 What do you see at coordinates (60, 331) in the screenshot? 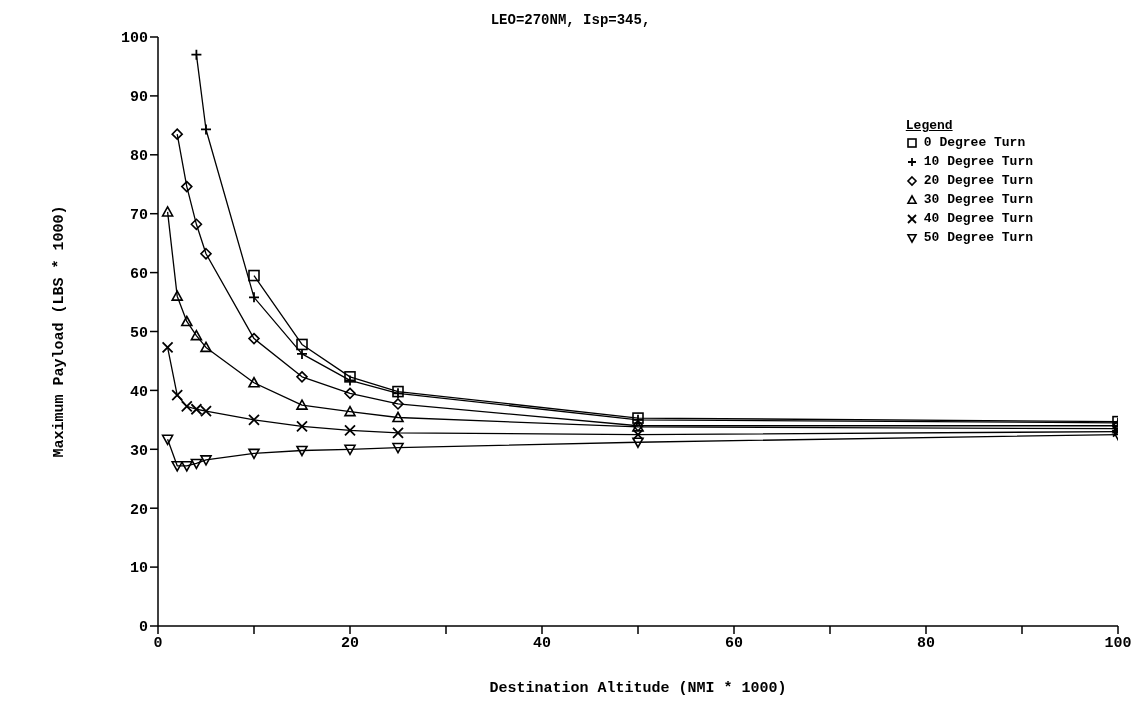
I see `y-axis-title: Maximum Payload (LBS * 1000)` at bounding box center [60, 331].